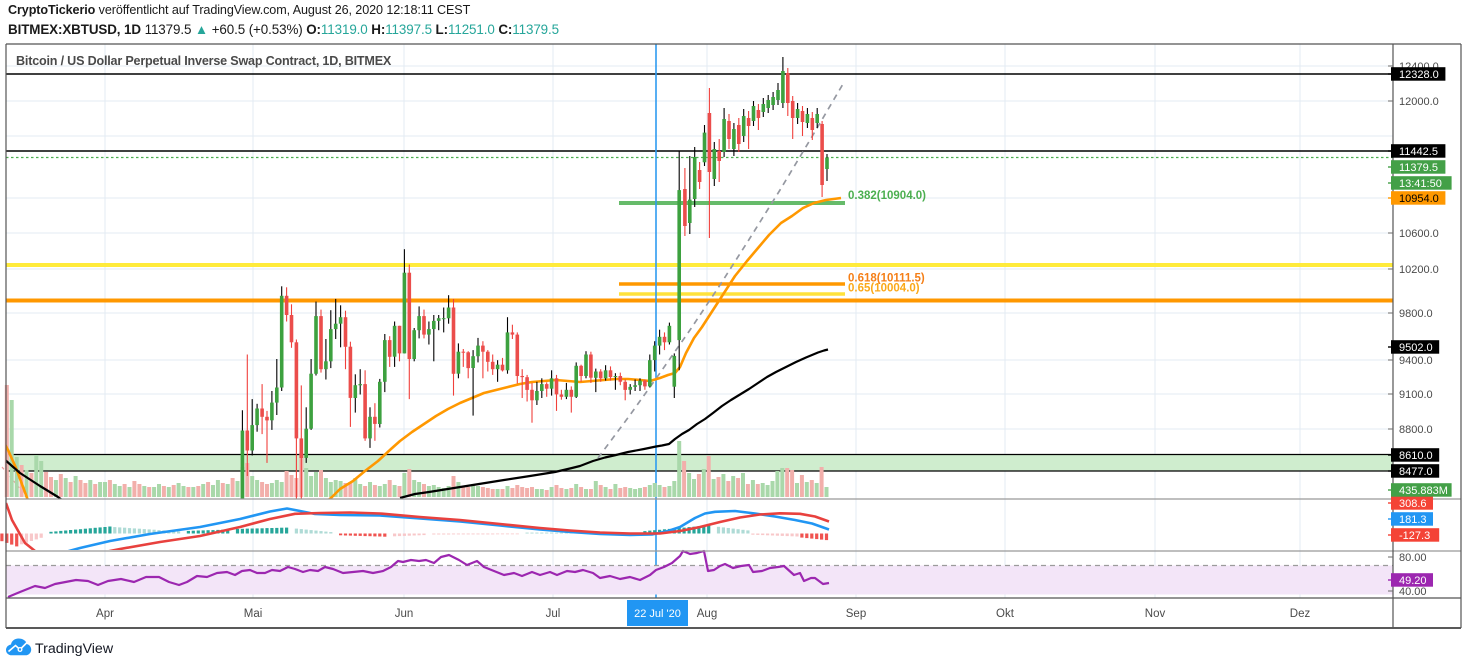  What do you see at coordinates (707, 614) in the screenshot?
I see `svg-text: Aug` at bounding box center [707, 614].